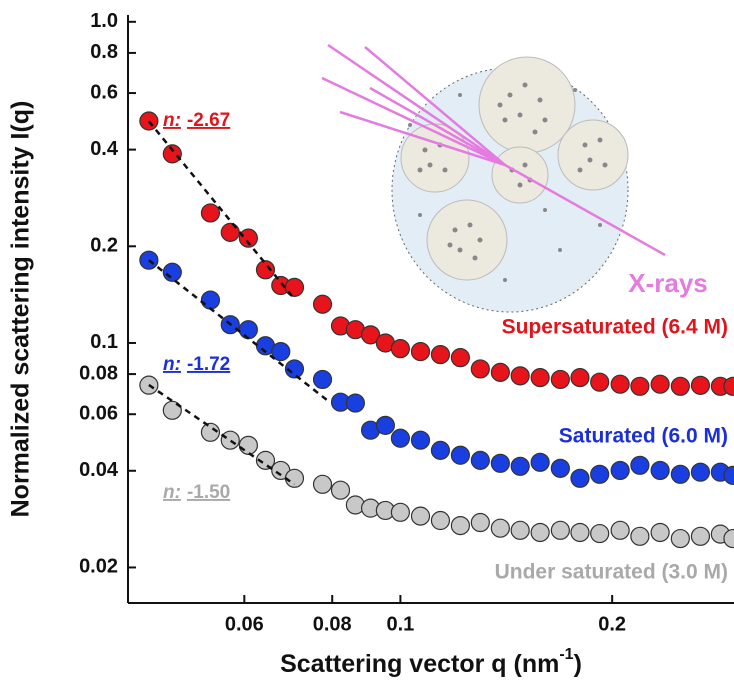 The image size is (734, 686). What do you see at coordinates (400, 624) in the screenshot?
I see `x-tick-label: 0.1` at bounding box center [400, 624].